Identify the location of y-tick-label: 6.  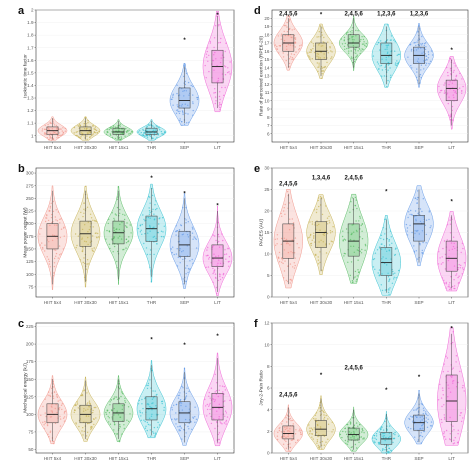
(268, 133).